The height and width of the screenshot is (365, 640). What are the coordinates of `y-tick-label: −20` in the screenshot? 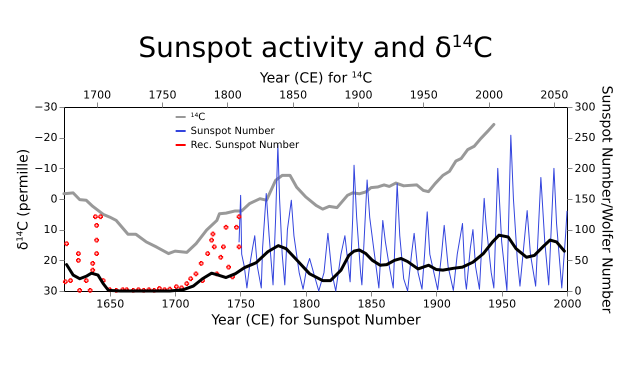 It's located at (46, 137).